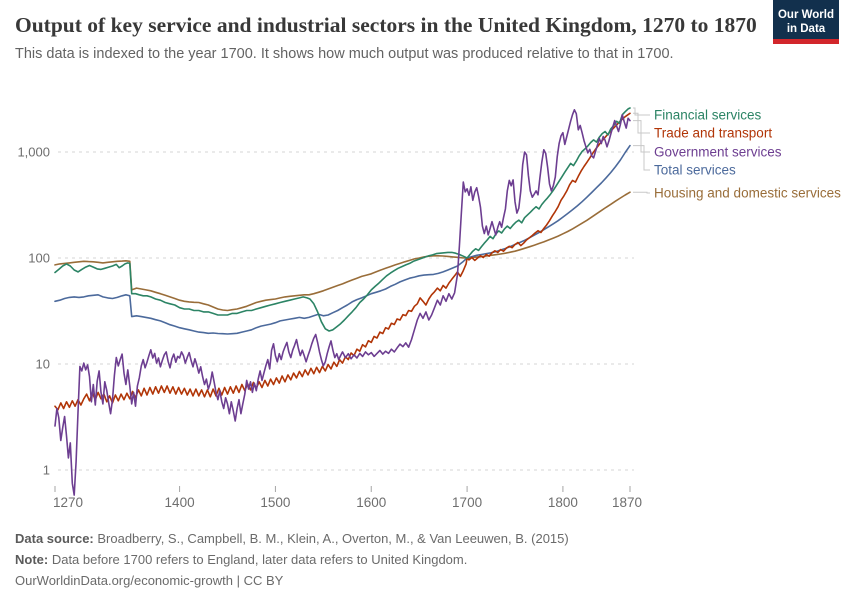 This screenshot has height=600, width=850. I want to click on owid-logo: Our World in Data, so click(806, 22).